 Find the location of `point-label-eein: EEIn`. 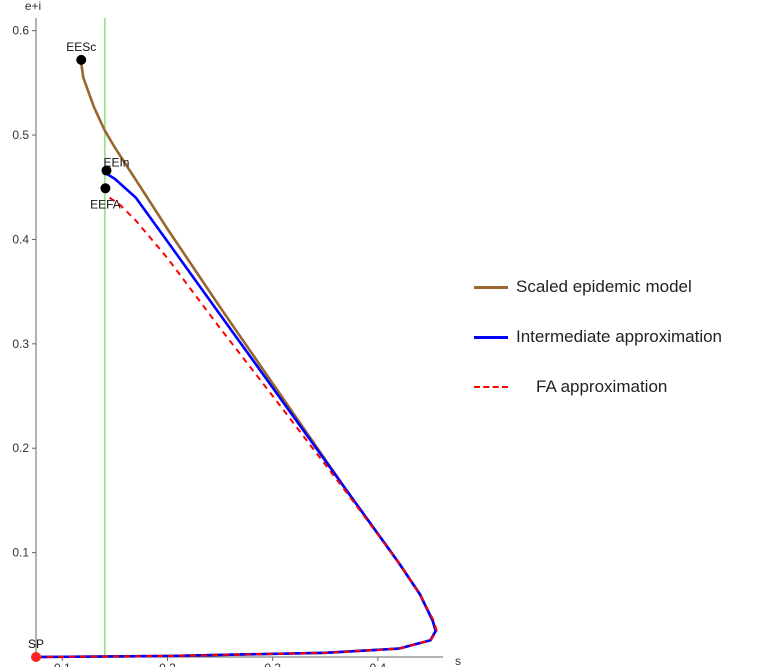

point-label-eein: EEIn is located at coordinates (116, 163).